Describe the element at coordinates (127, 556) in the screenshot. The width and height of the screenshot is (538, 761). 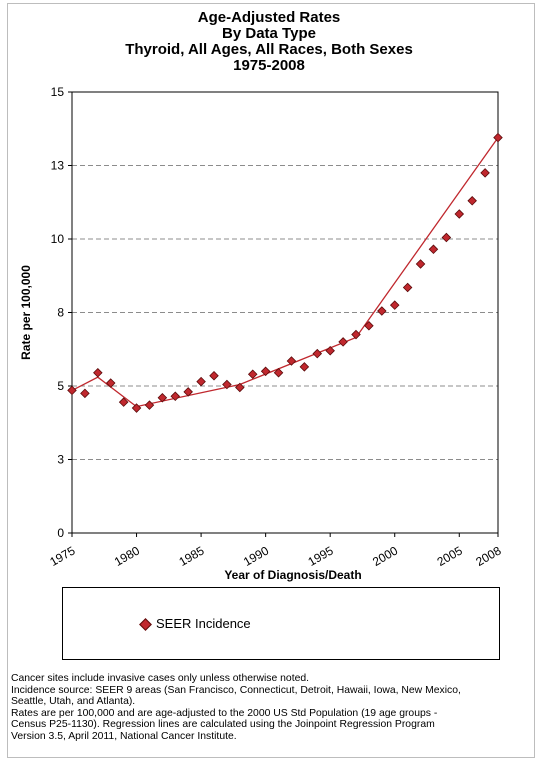
I see `x-tick-label: 1980` at that location.